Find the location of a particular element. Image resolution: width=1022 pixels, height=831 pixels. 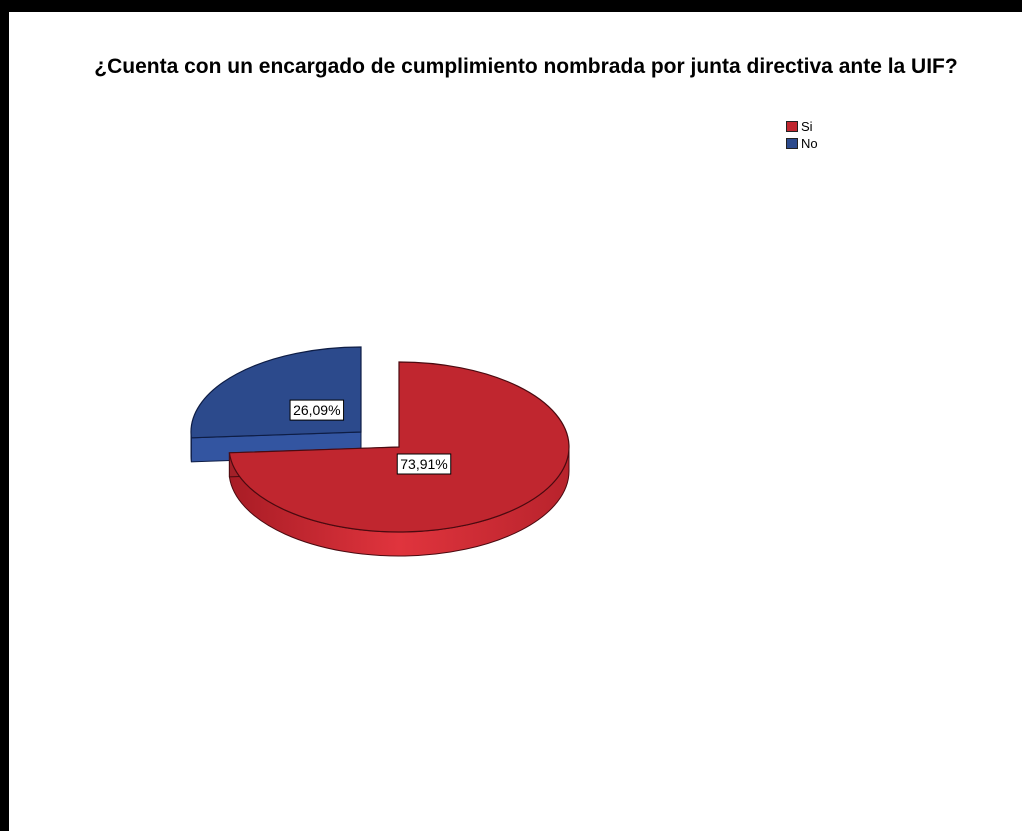

data-label-text: 26,09% is located at coordinates (316, 410).